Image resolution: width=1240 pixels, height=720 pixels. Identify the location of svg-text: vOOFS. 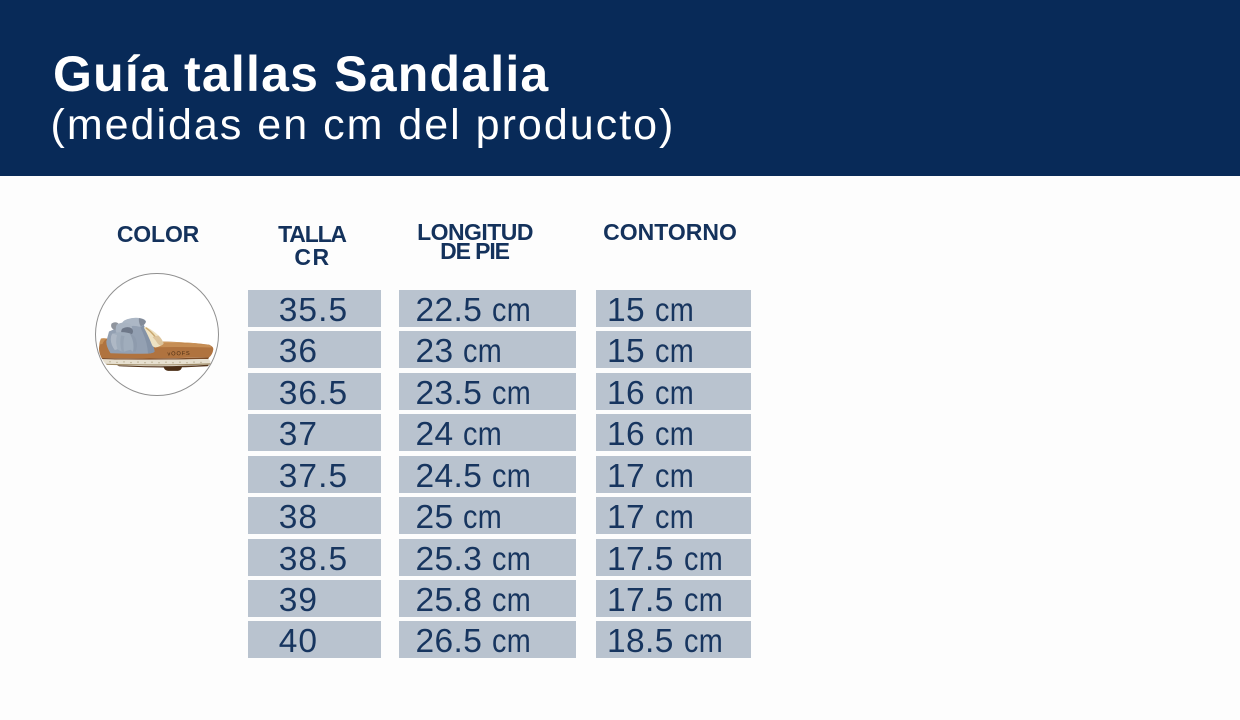
(178, 354).